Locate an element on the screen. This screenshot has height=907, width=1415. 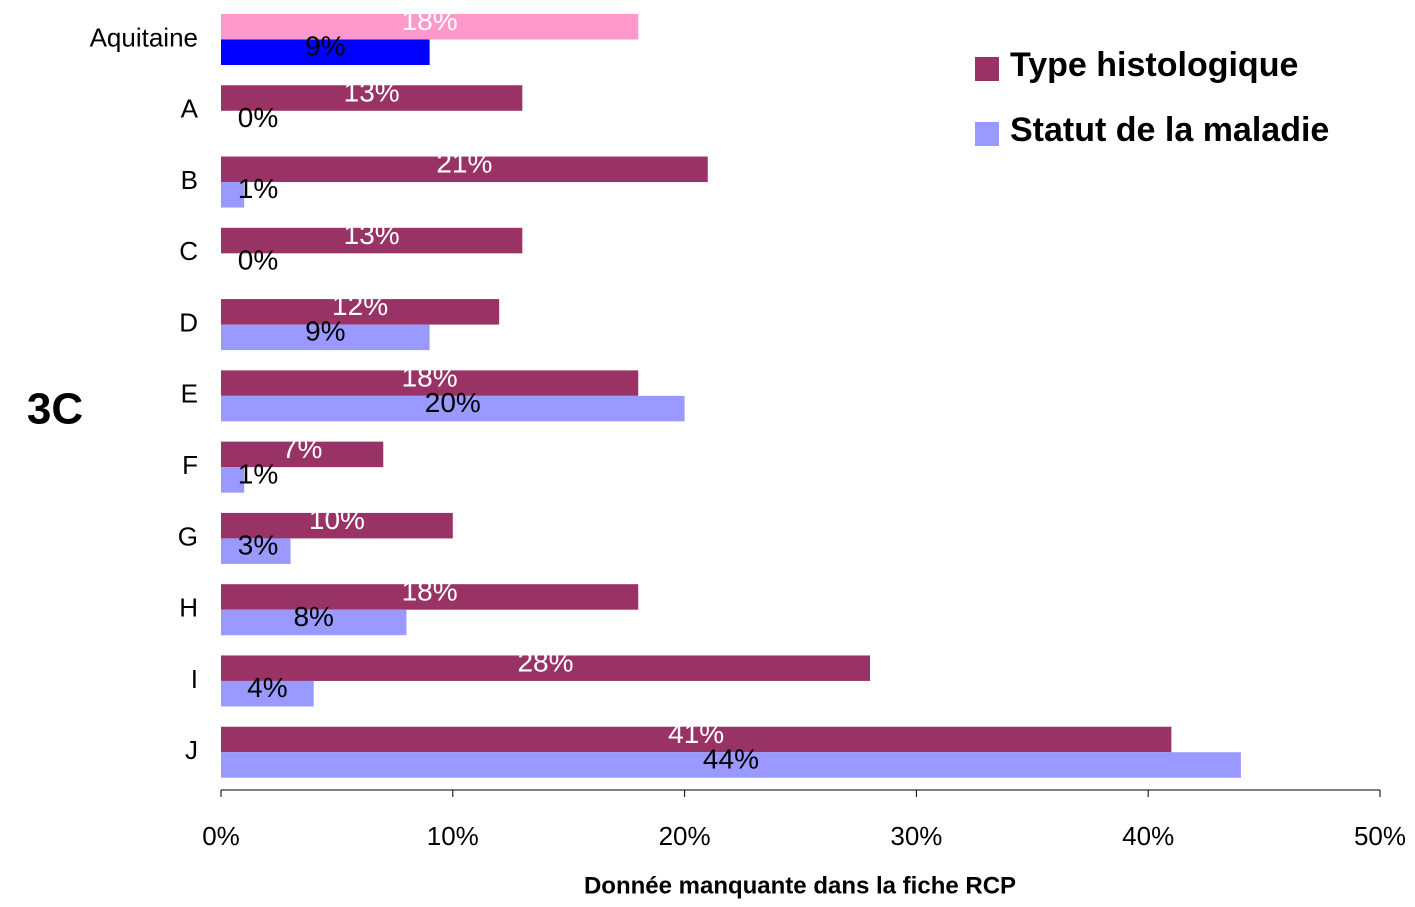
y-tick-label: D is located at coordinates (188, 322).